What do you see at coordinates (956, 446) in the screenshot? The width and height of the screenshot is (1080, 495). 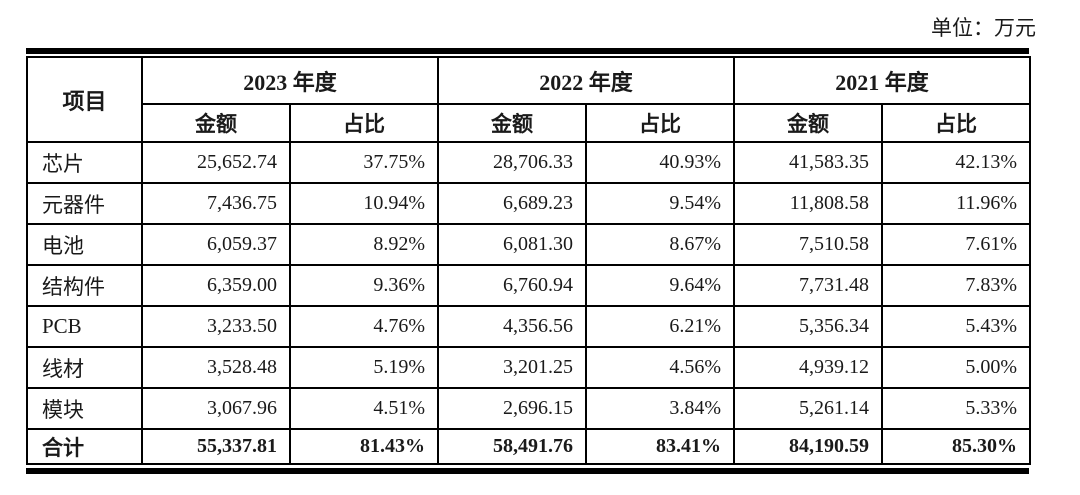 I see `ratio-cell: 85.30%` at bounding box center [956, 446].